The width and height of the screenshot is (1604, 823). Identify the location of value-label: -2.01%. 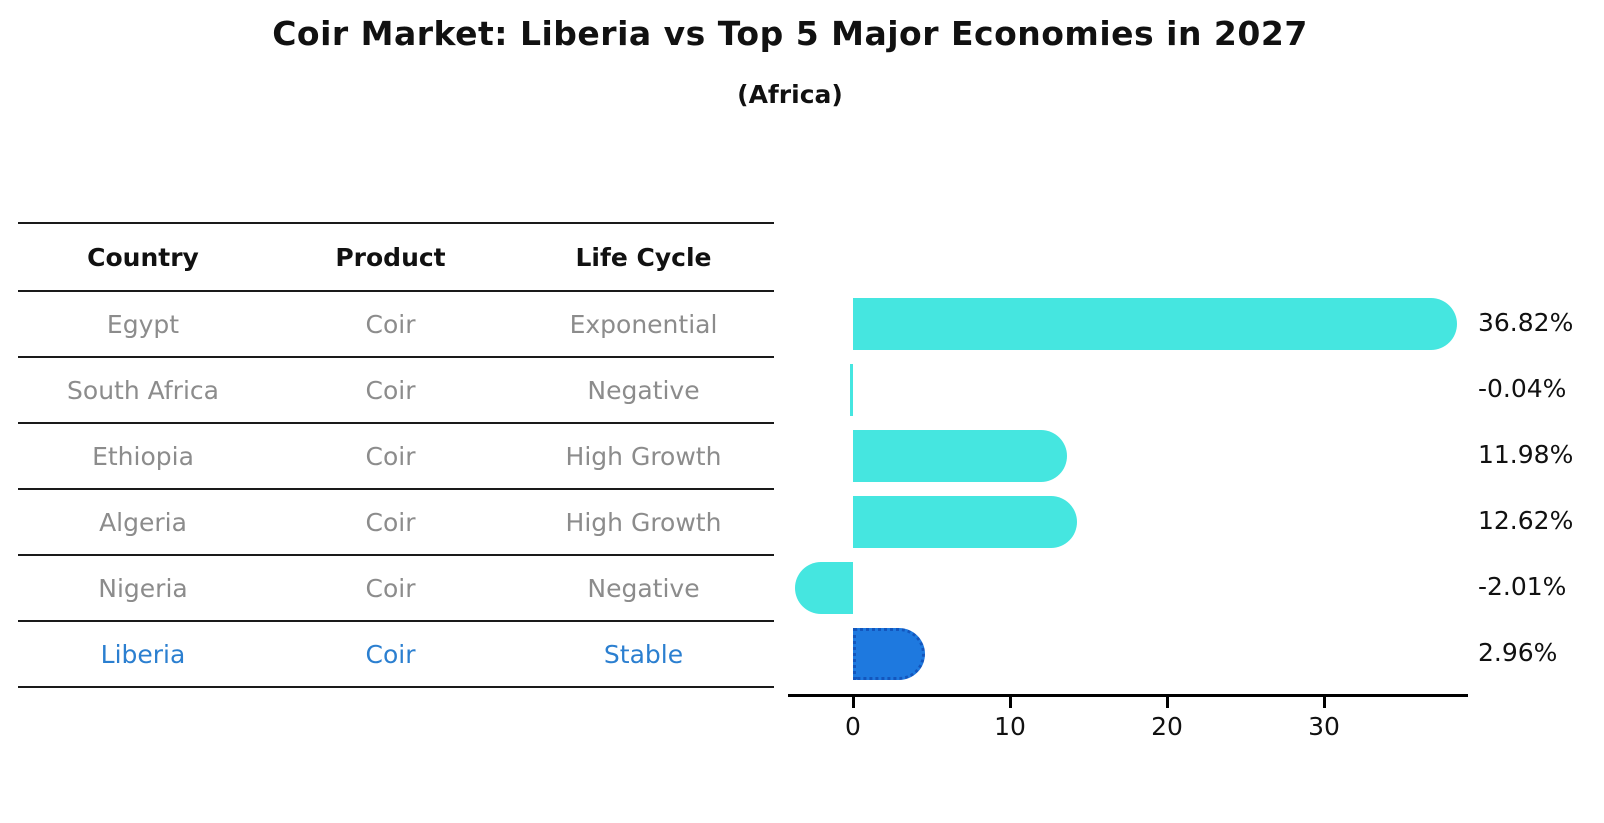
(1522, 586).